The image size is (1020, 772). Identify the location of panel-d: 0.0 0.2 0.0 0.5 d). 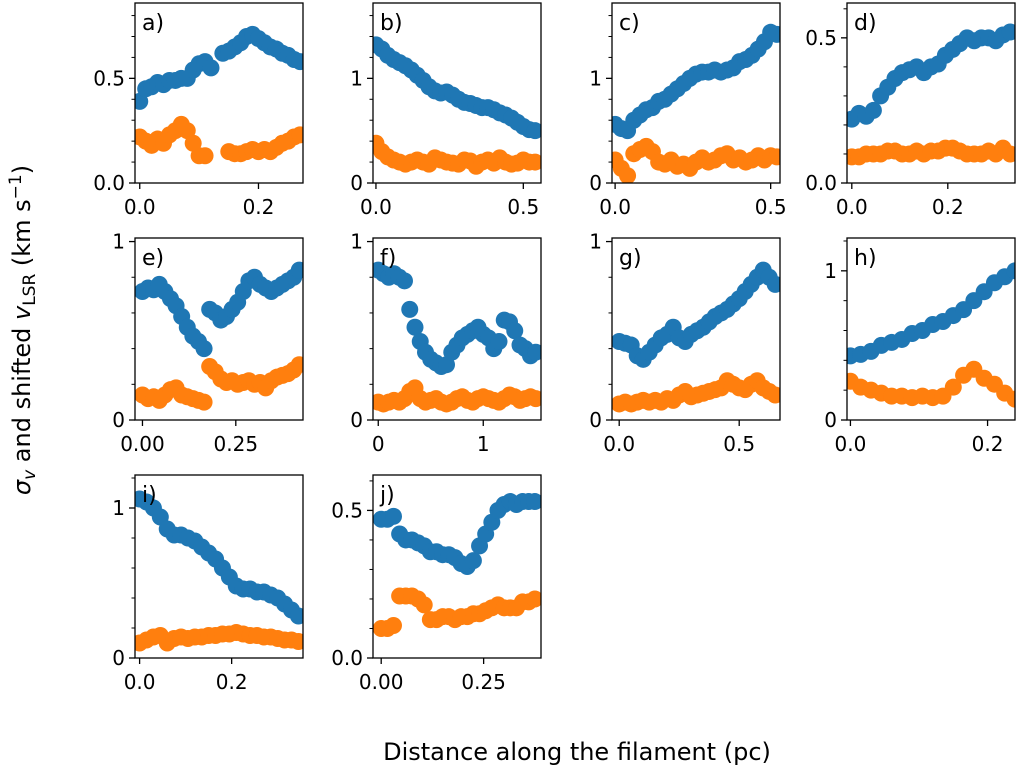
(910, 110).